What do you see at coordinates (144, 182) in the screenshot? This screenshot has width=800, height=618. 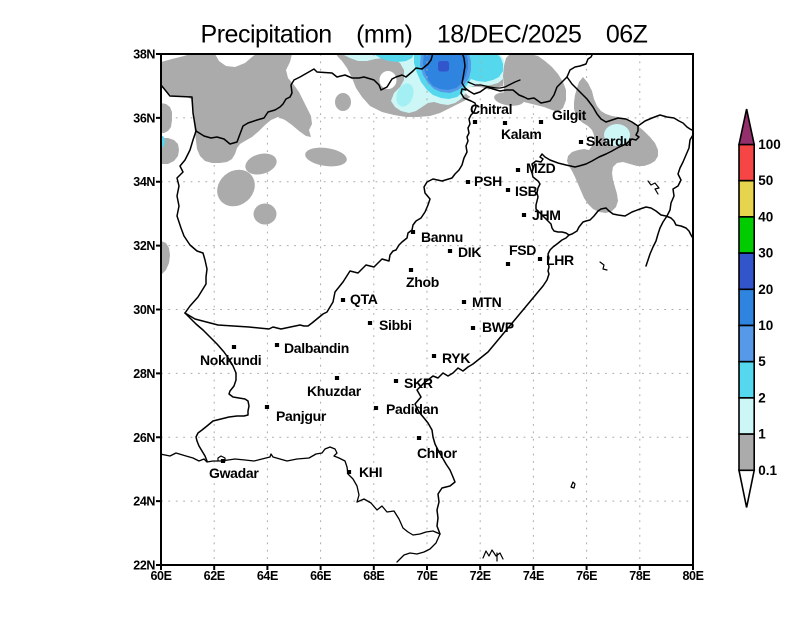 I see `svg-text: 34N` at bounding box center [144, 182].